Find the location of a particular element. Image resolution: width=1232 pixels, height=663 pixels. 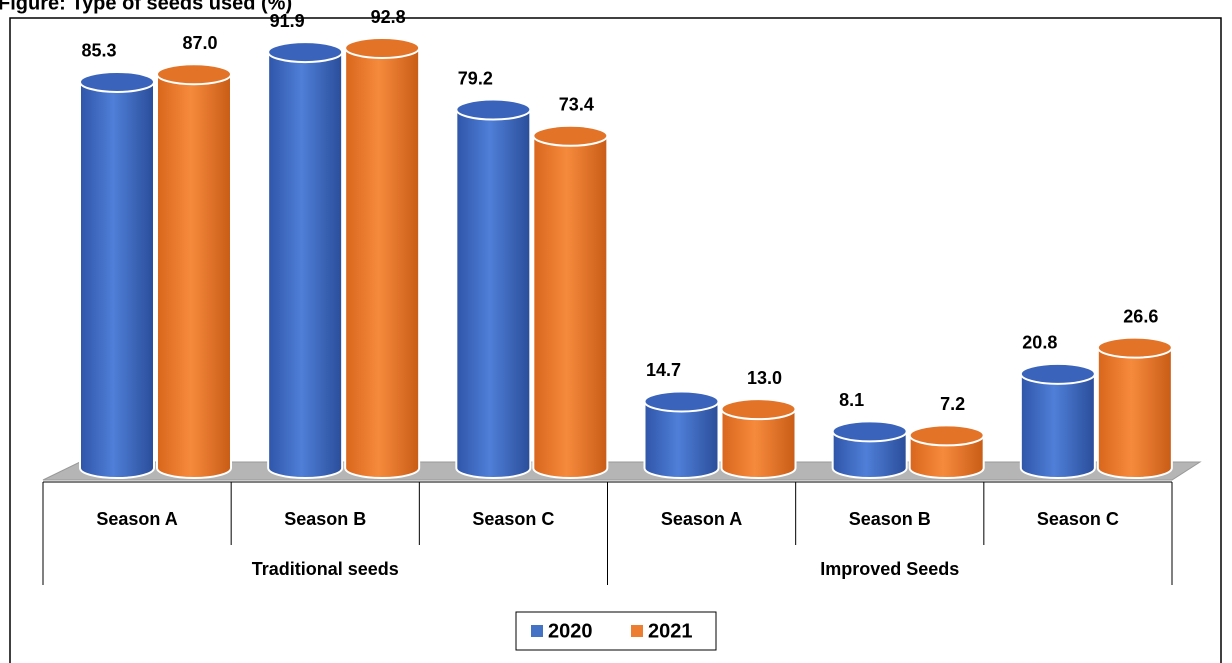

value-label: 26.6 is located at coordinates (1140, 316).